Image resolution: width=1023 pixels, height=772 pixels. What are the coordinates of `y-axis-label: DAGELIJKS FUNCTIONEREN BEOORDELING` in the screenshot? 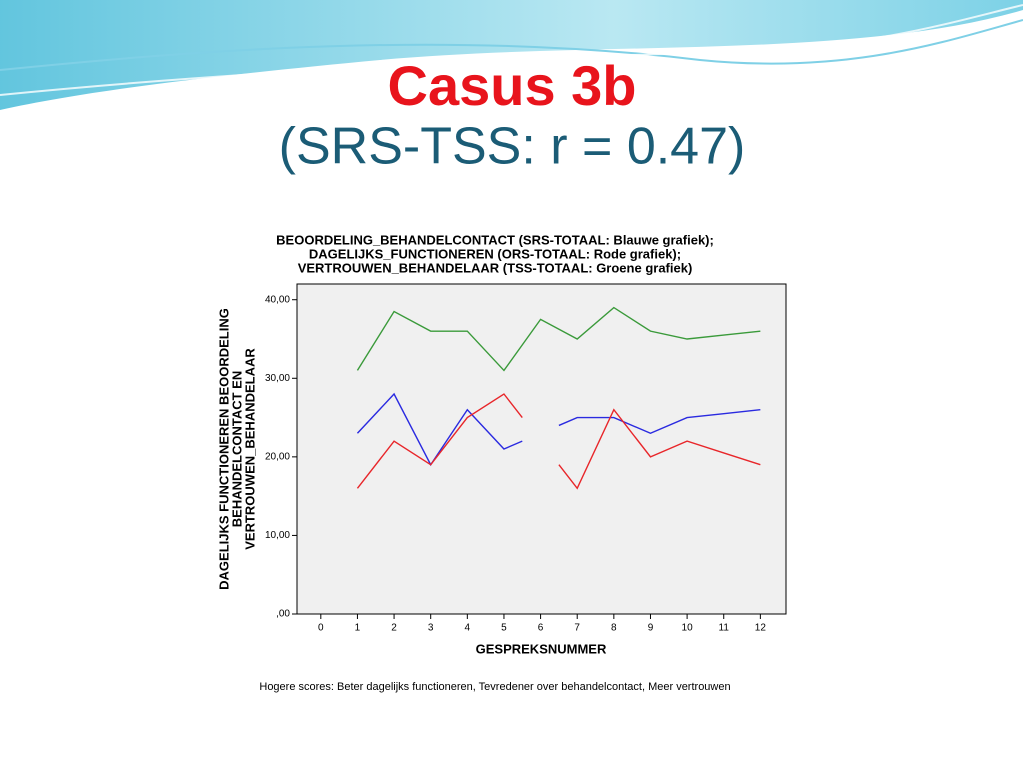 It's located at (223, 449).